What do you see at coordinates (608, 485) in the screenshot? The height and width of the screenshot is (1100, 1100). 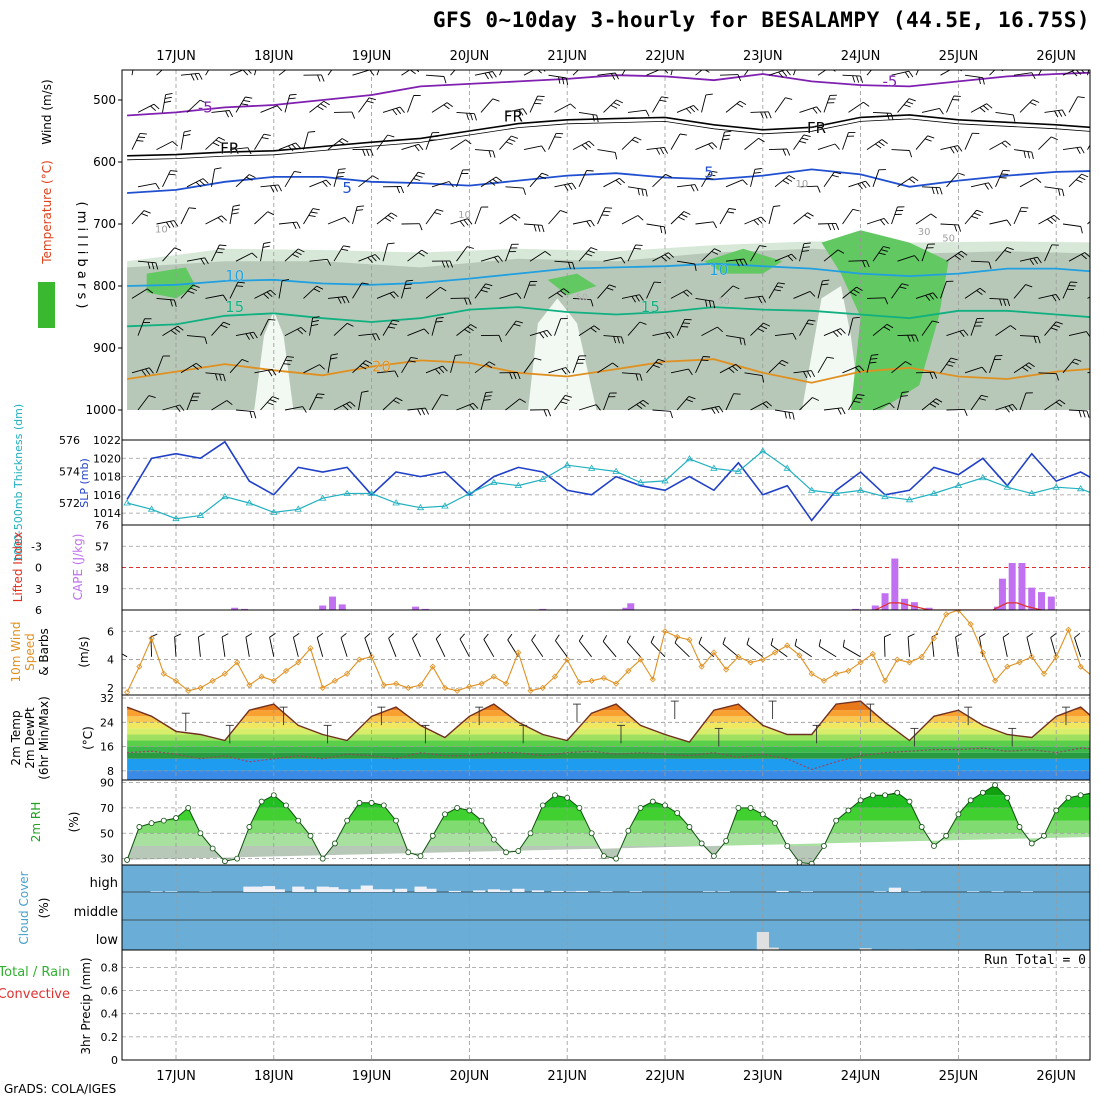 I see `series-line-Thickness` at bounding box center [608, 485].